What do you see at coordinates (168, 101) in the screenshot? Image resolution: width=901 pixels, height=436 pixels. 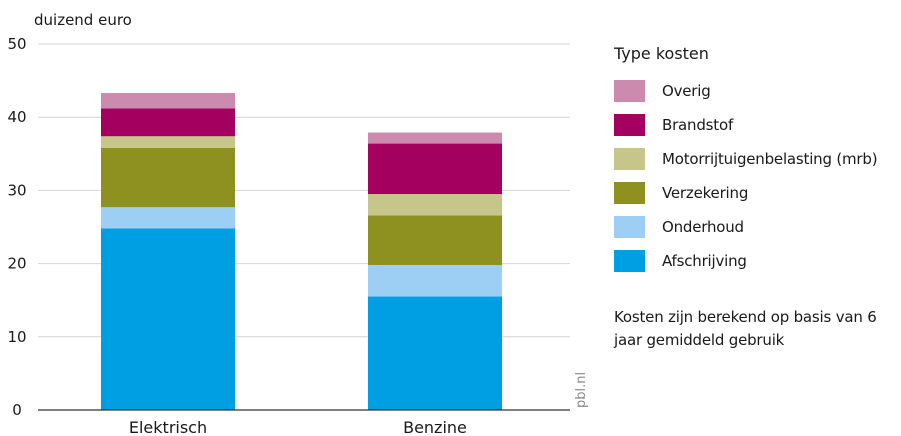 I see `bar-segment-elektrisch-overig` at bounding box center [168, 101].